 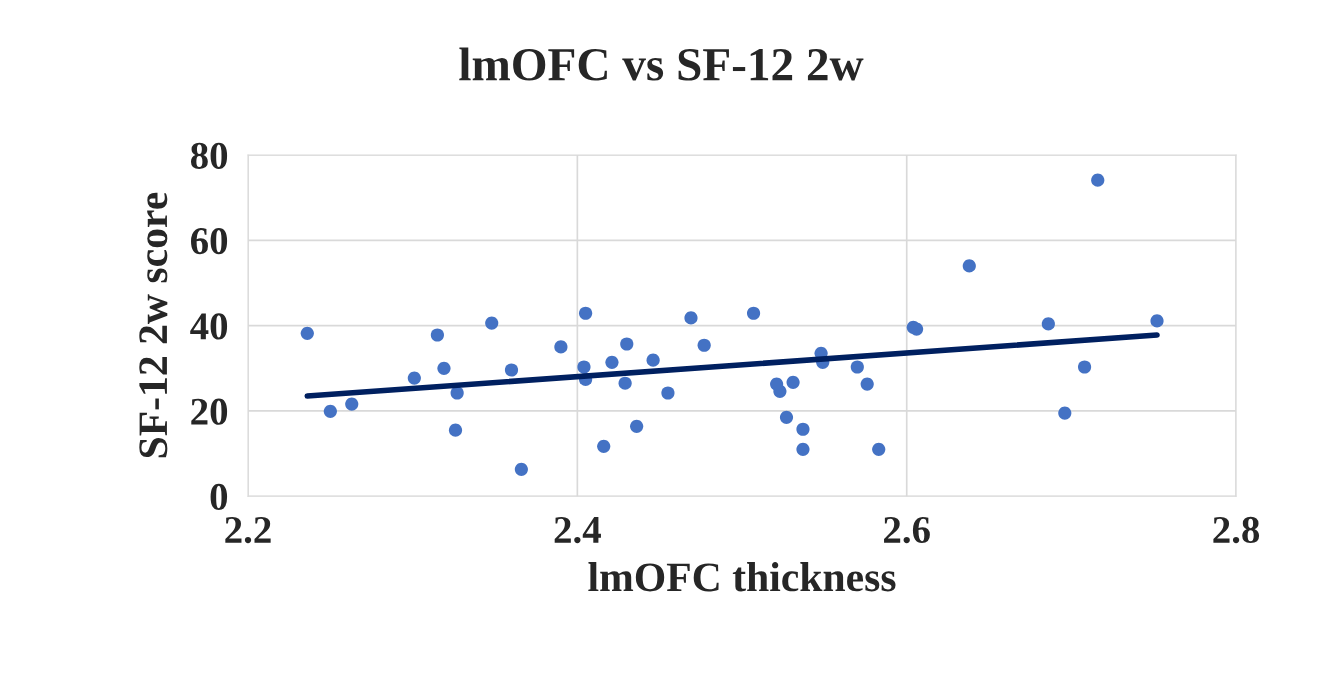 What do you see at coordinates (209, 411) in the screenshot?
I see `y-tick-label: 20` at bounding box center [209, 411].